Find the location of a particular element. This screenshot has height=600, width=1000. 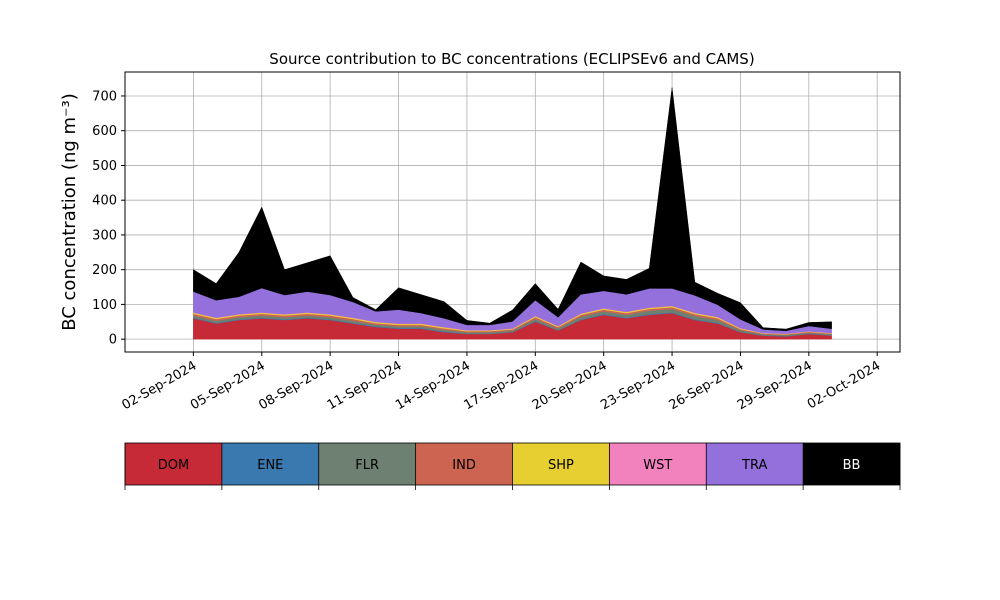

legend-label: BB is located at coordinates (852, 465).